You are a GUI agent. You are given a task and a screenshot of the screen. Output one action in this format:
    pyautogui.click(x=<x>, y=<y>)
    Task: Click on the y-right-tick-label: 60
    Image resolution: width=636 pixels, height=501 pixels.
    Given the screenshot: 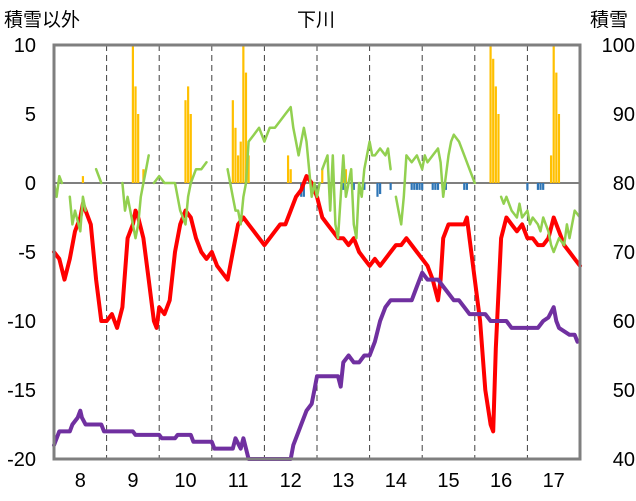 What is the action you would take?
    pyautogui.click(x=624, y=322)
    